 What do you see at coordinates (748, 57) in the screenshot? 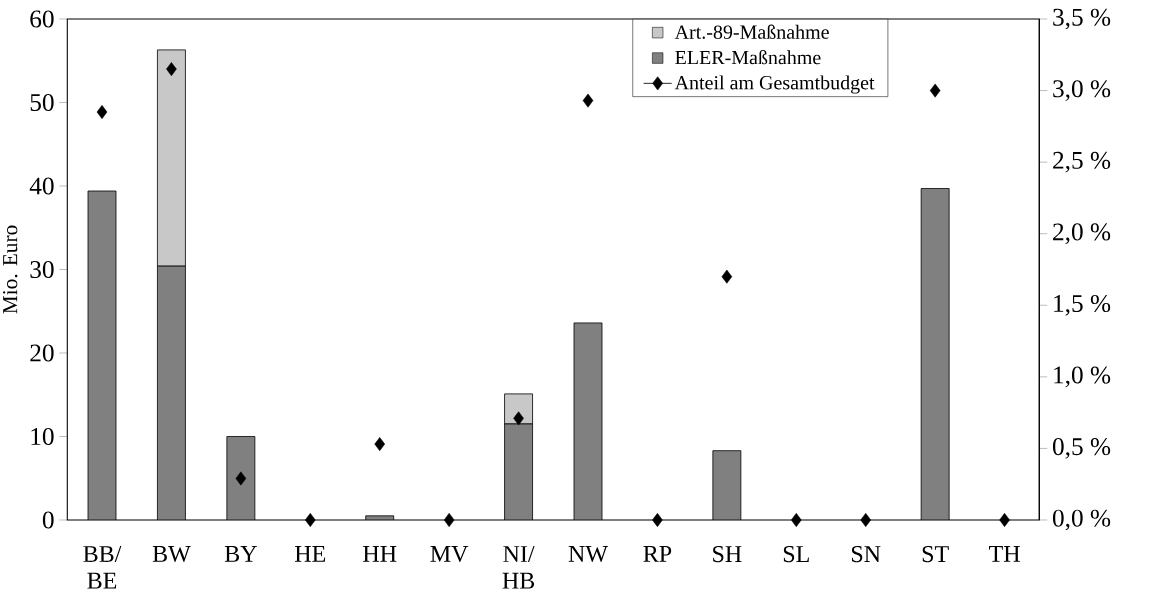
I see `legend-label: ELER-Maßnahme` at bounding box center [748, 57].